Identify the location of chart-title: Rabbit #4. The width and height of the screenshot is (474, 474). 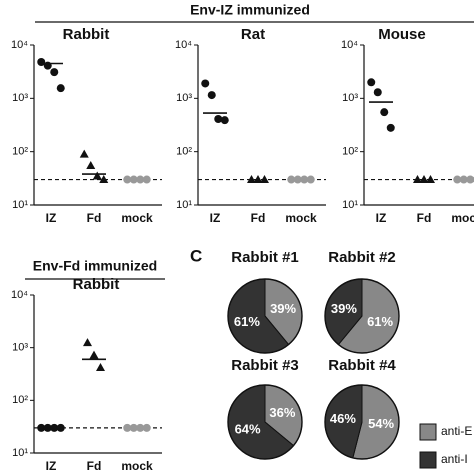
(362, 365).